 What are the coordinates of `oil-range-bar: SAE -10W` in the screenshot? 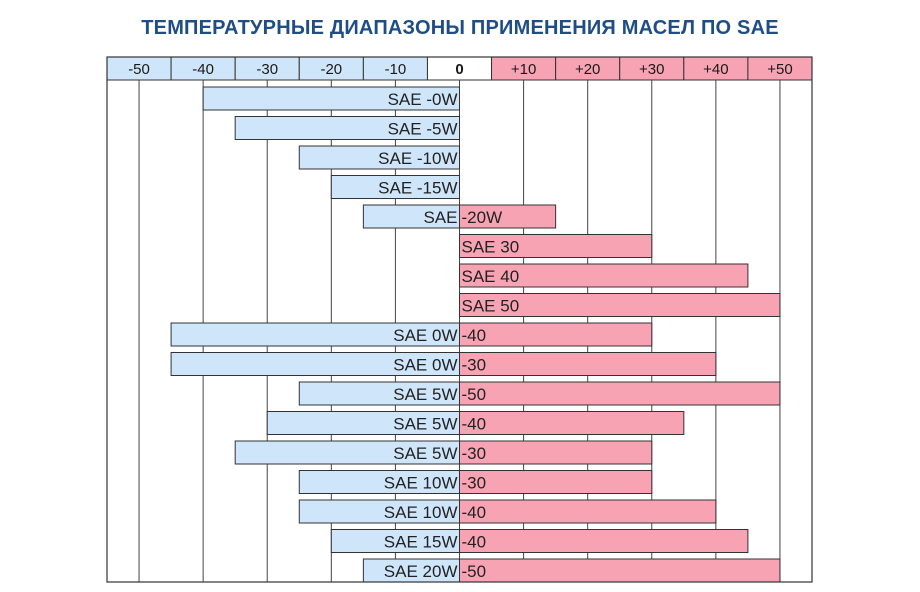 It's located at (379, 157).